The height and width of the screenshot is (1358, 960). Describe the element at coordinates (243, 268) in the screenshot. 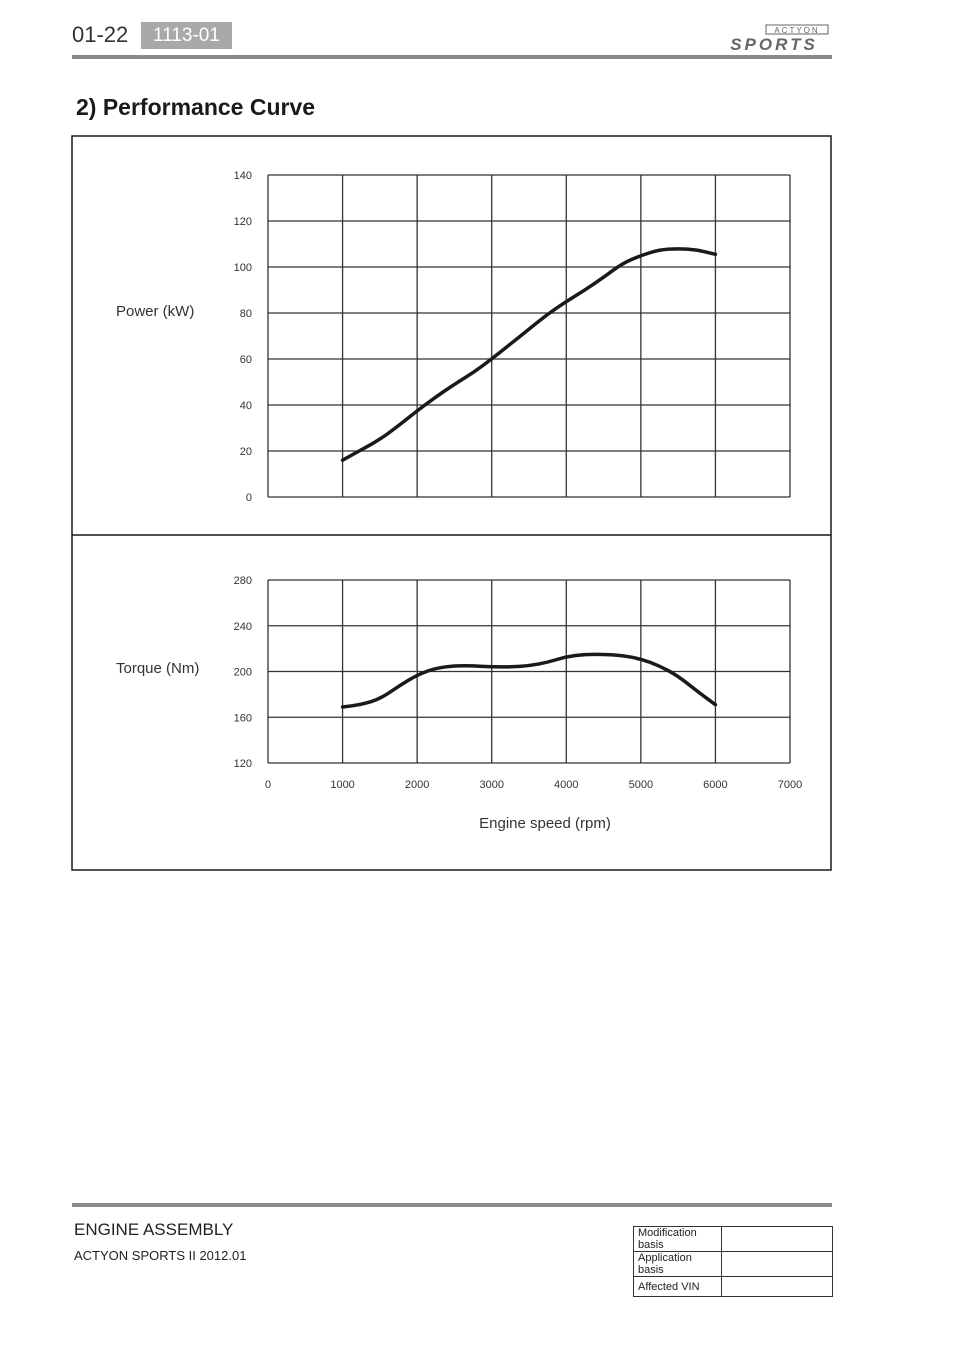

I see `power-y-tick-label: 100` at that location.